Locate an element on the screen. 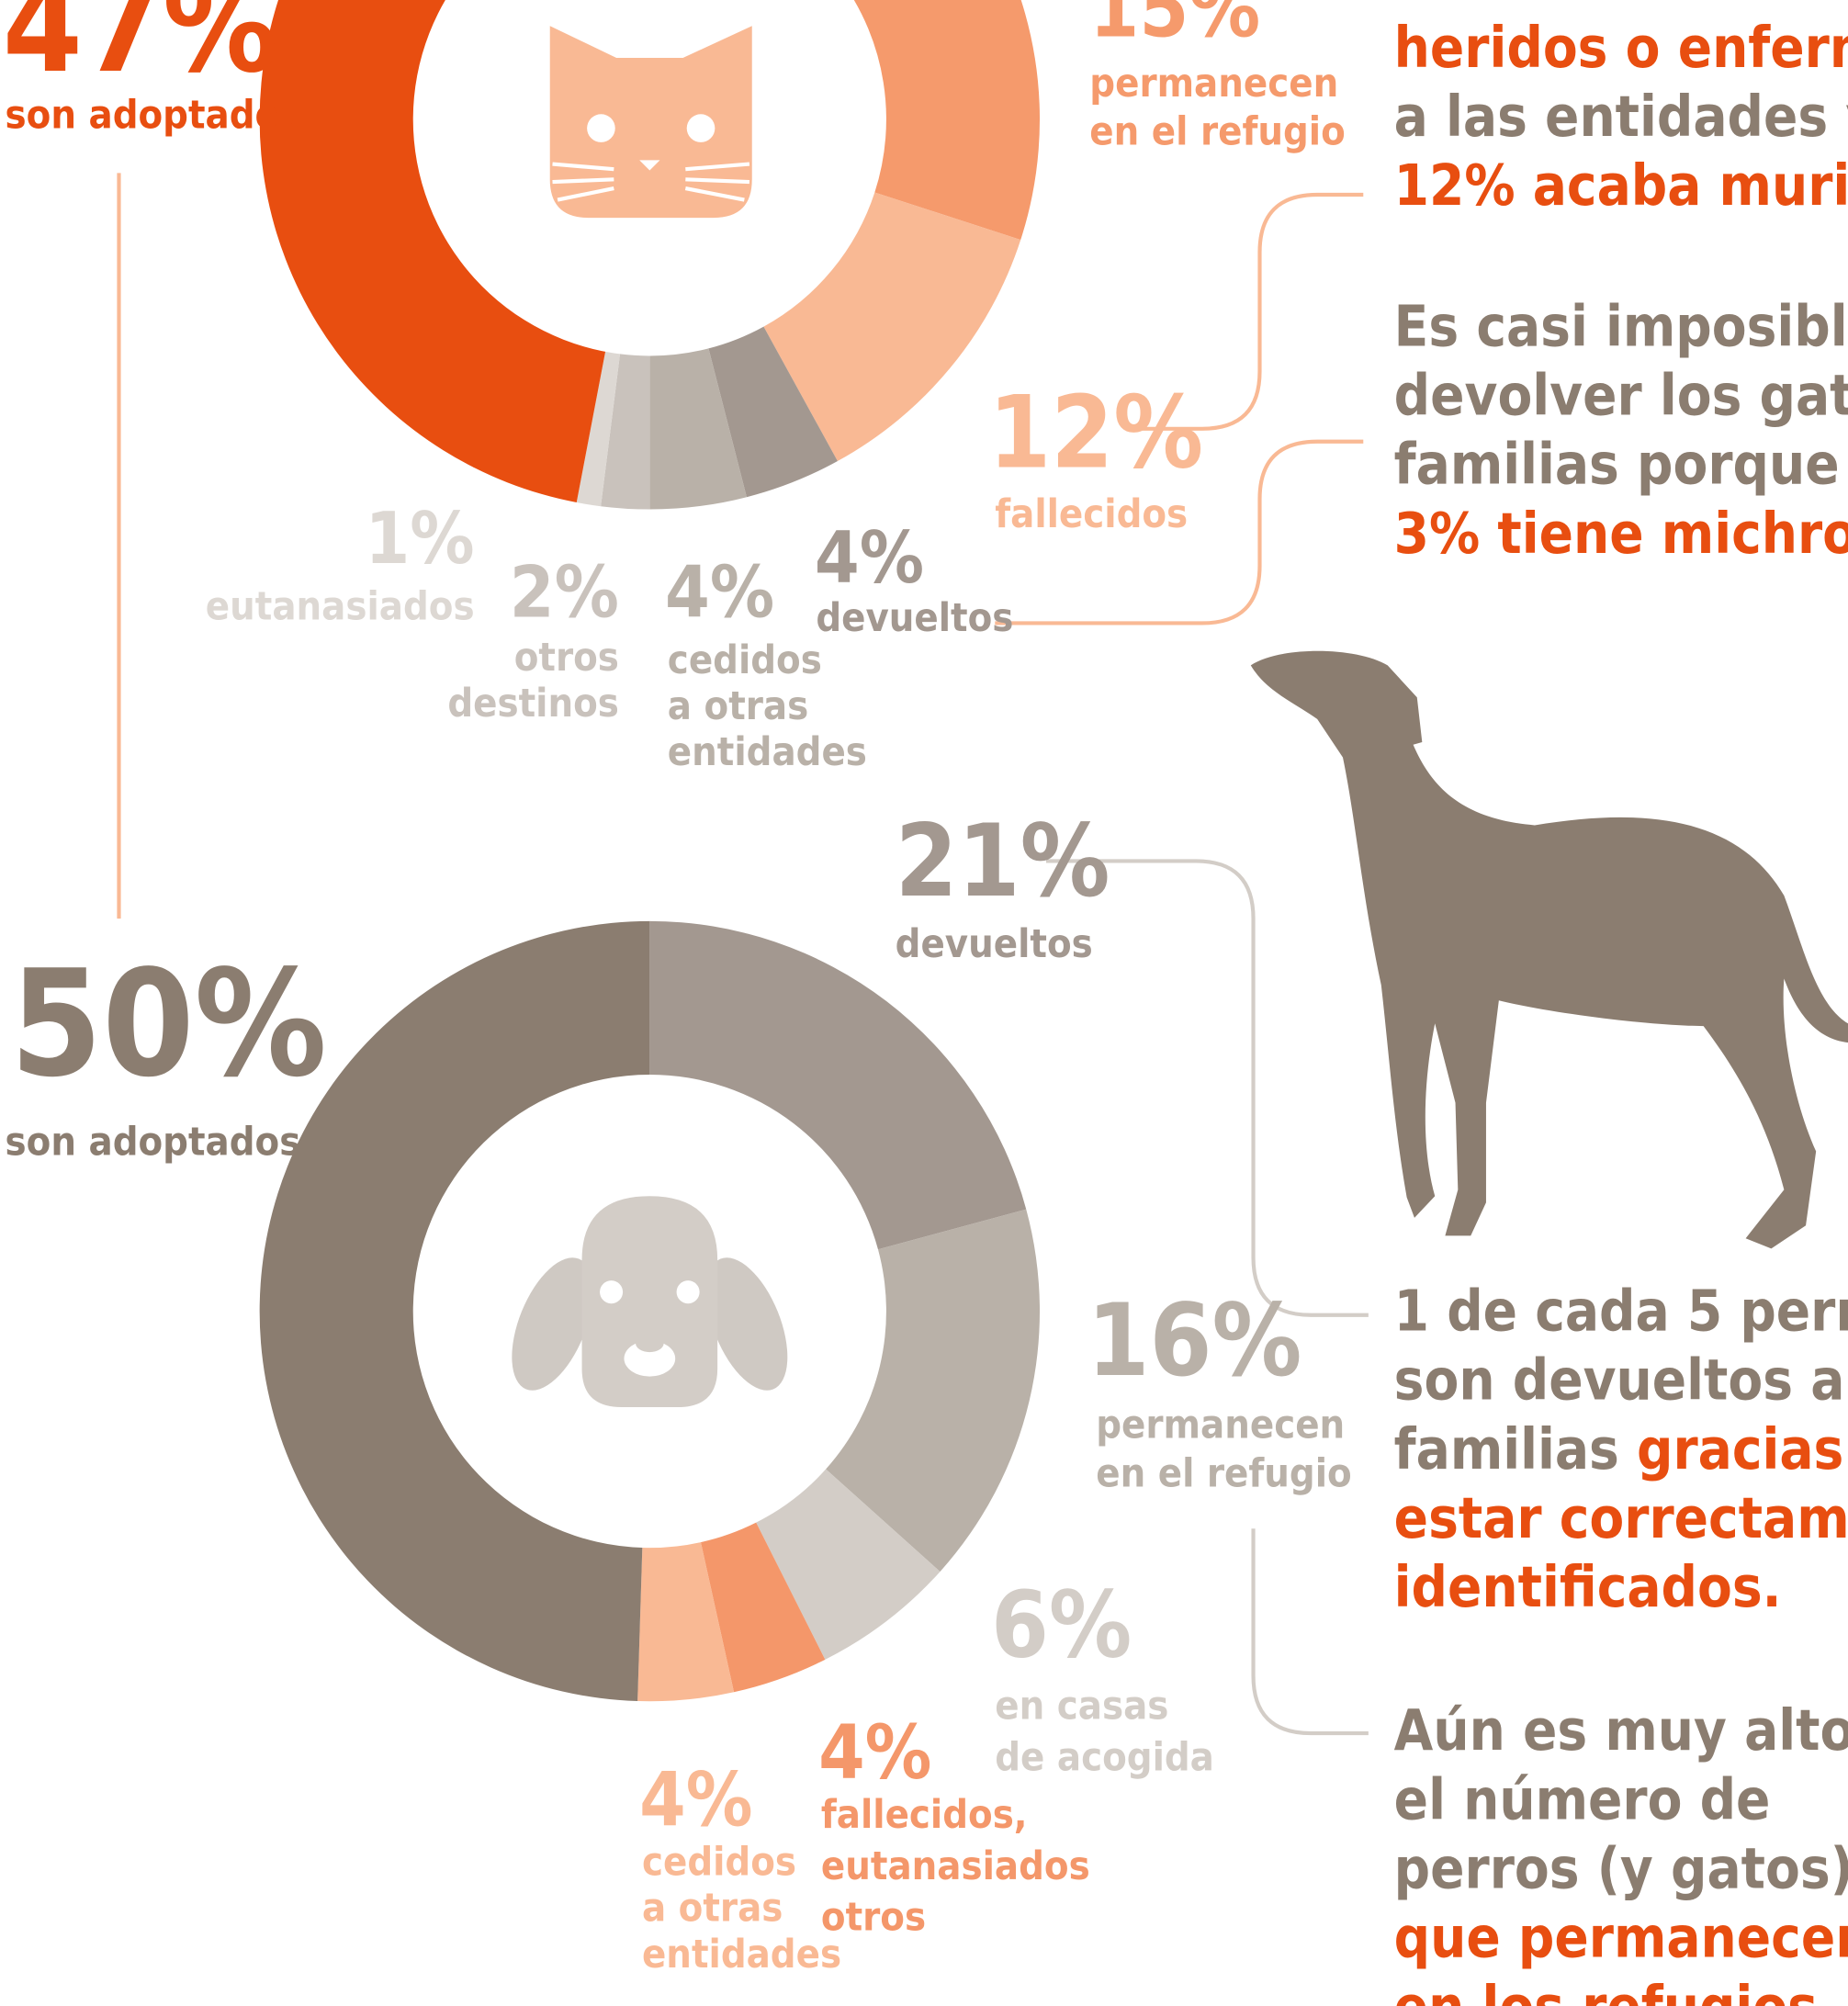 Image resolution: width=1848 pixels, height=2006 pixels. note-text: que permanecen is located at coordinates (1621, 1938).